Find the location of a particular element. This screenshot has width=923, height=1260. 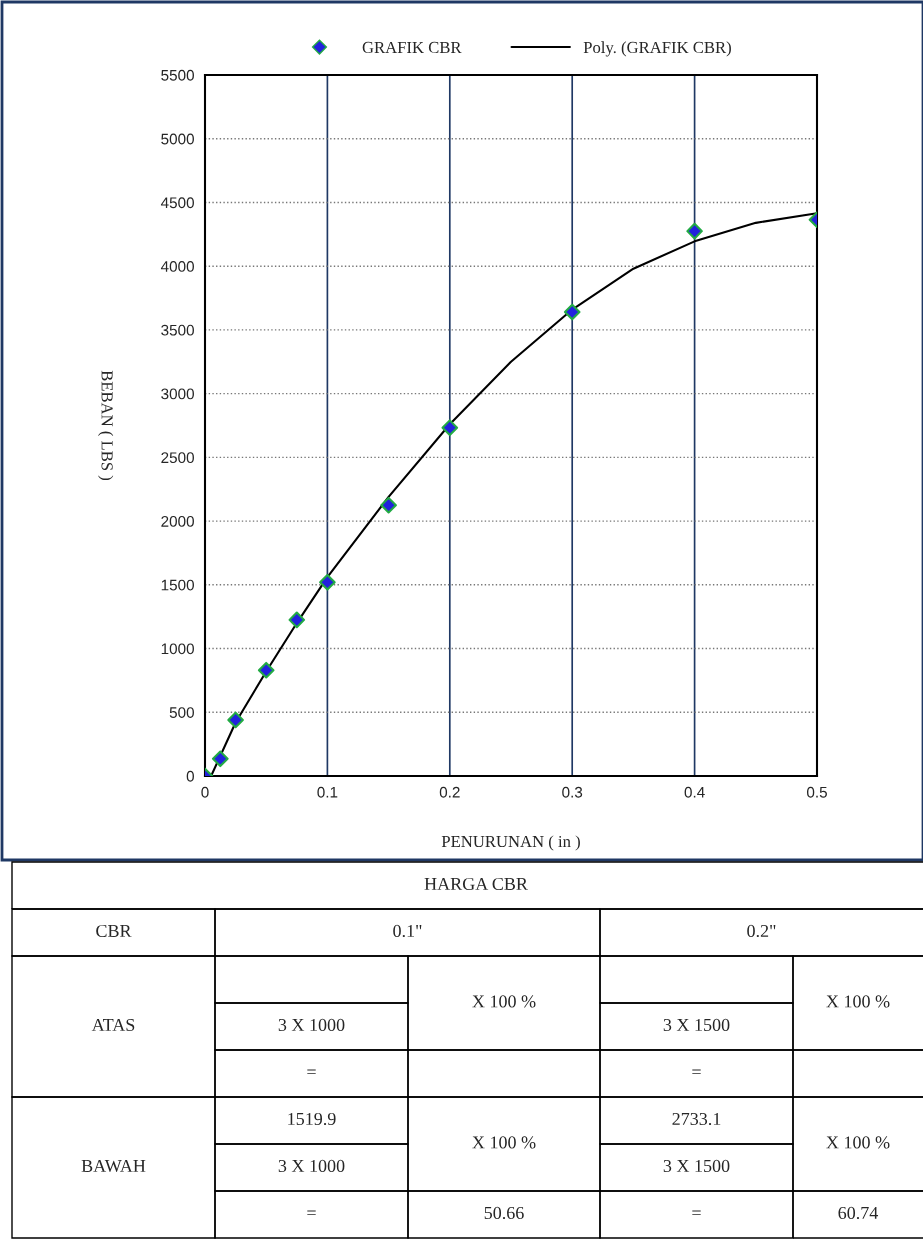

text: 1519.9 is located at coordinates (312, 1119).